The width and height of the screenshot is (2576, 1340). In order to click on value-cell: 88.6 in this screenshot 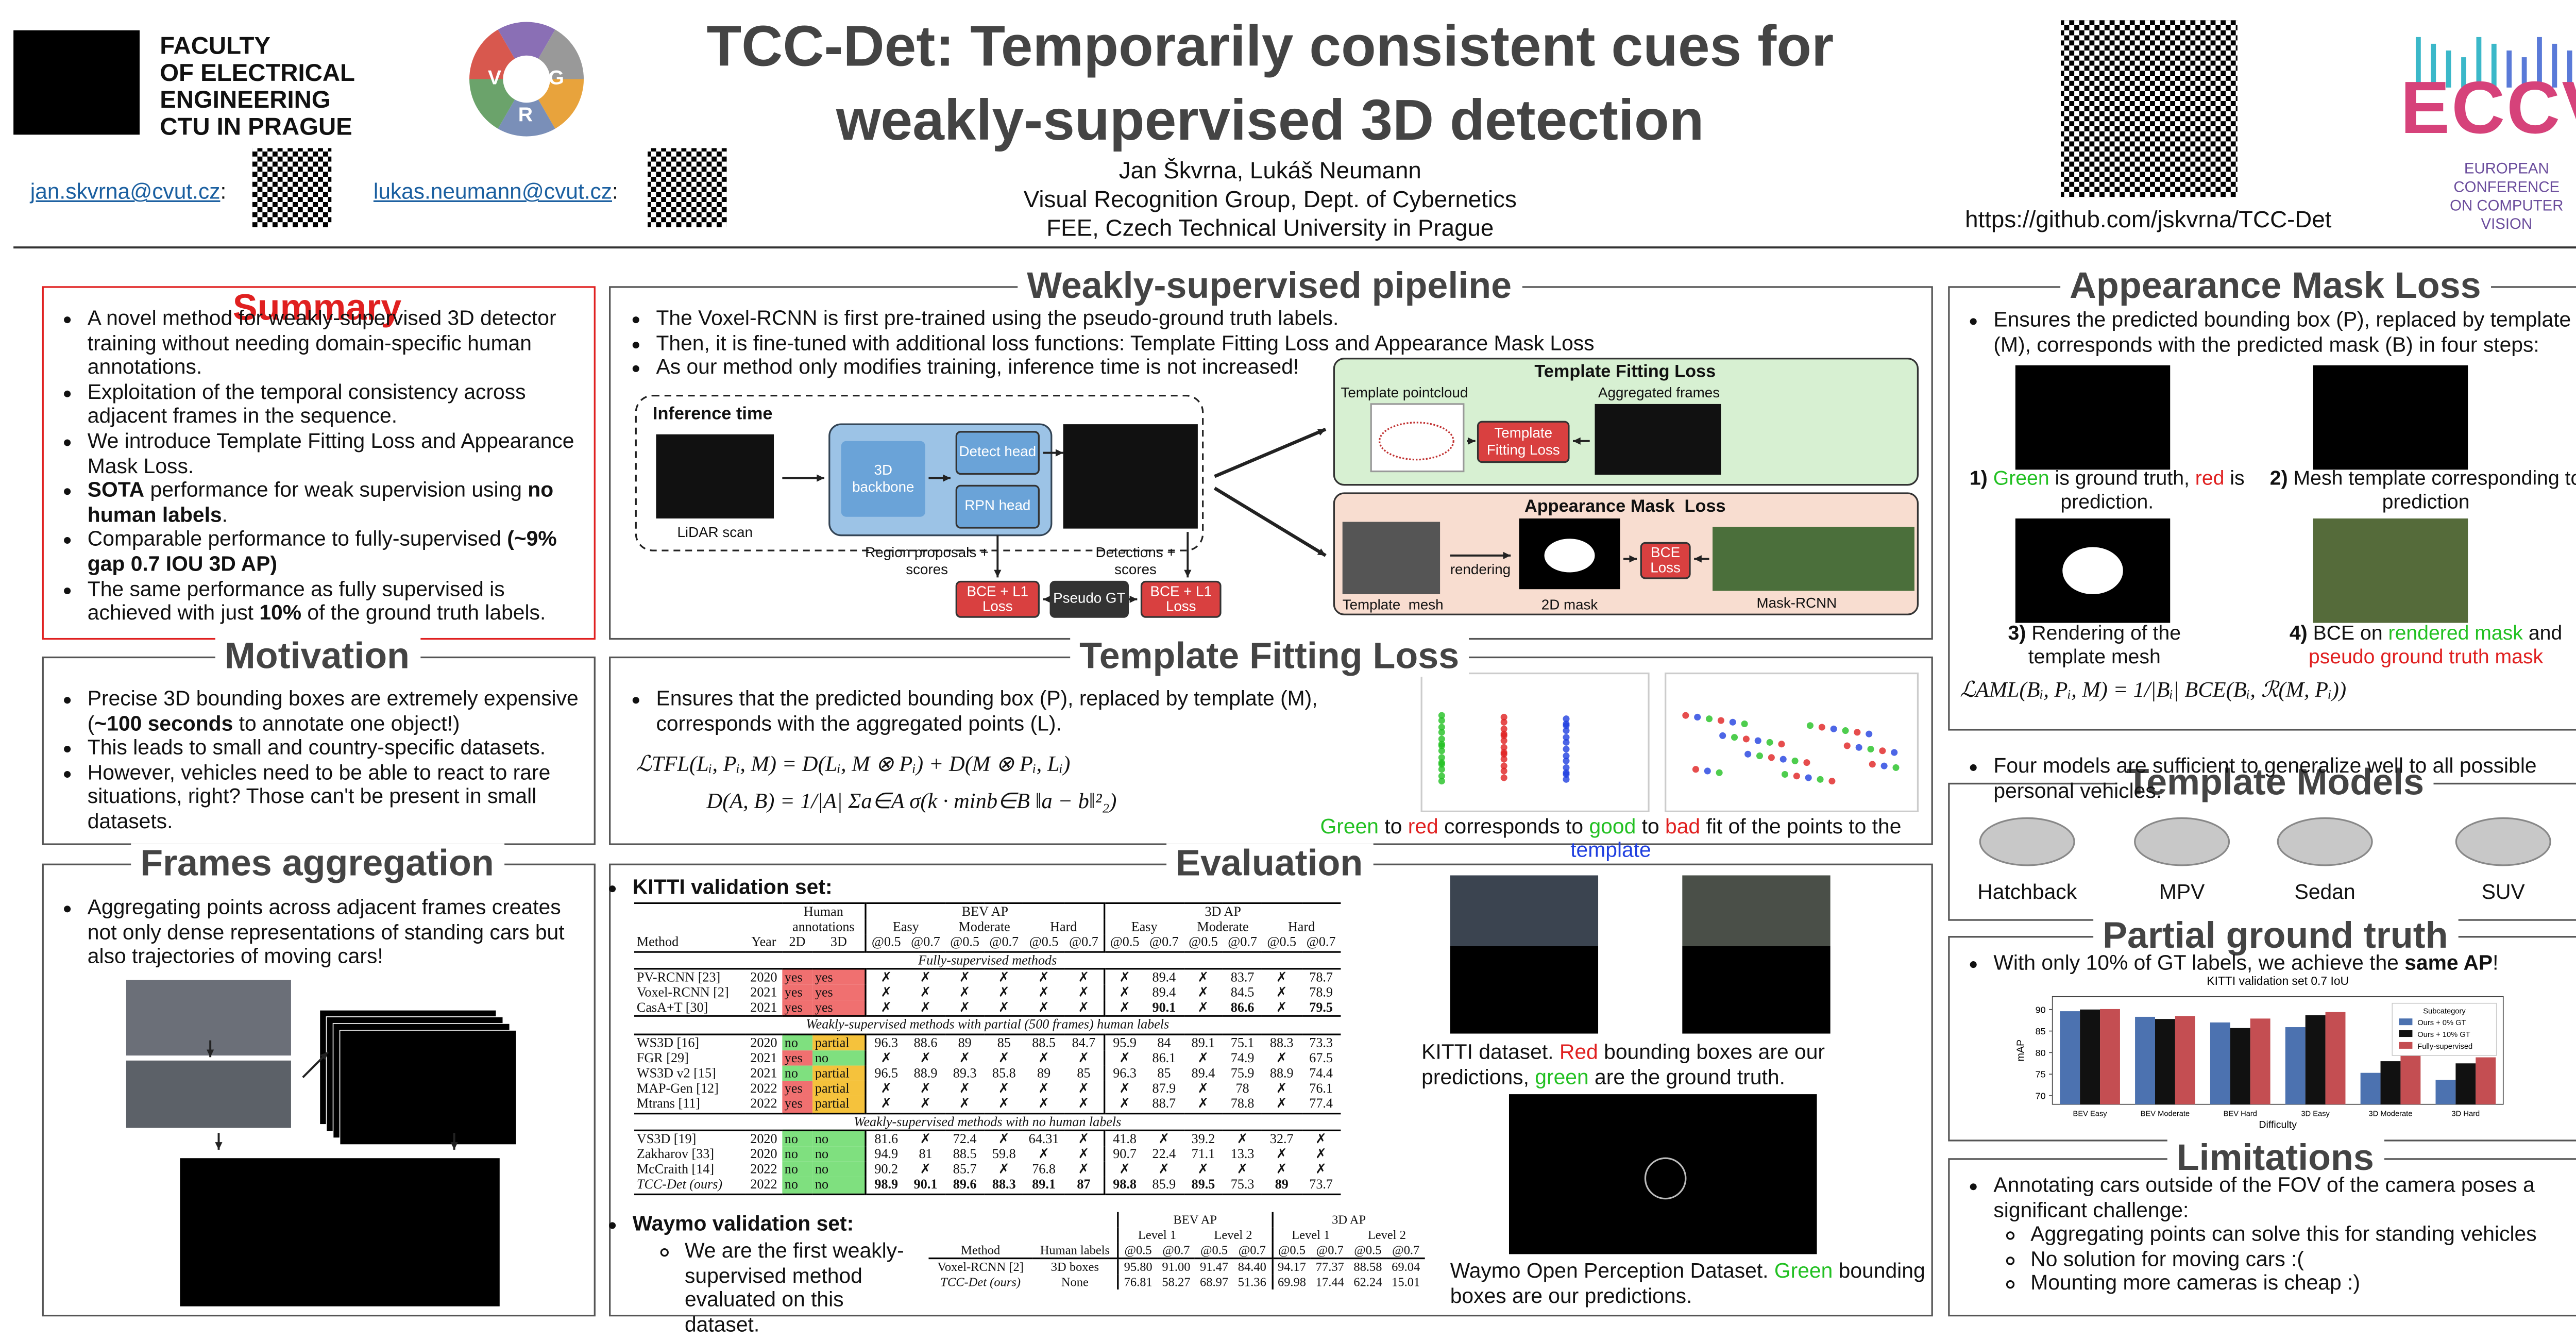, I will do `click(925, 1042)`.